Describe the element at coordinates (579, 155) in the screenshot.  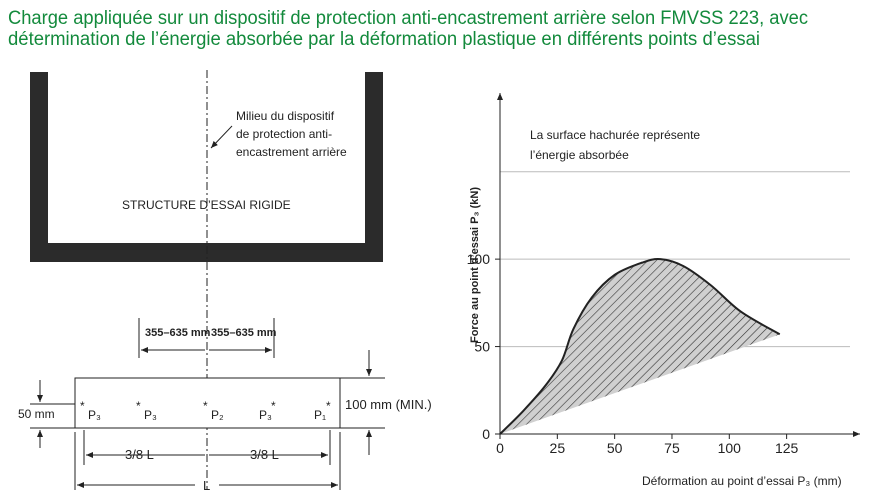
I see `graph-note: l’énergie absorbée` at that location.